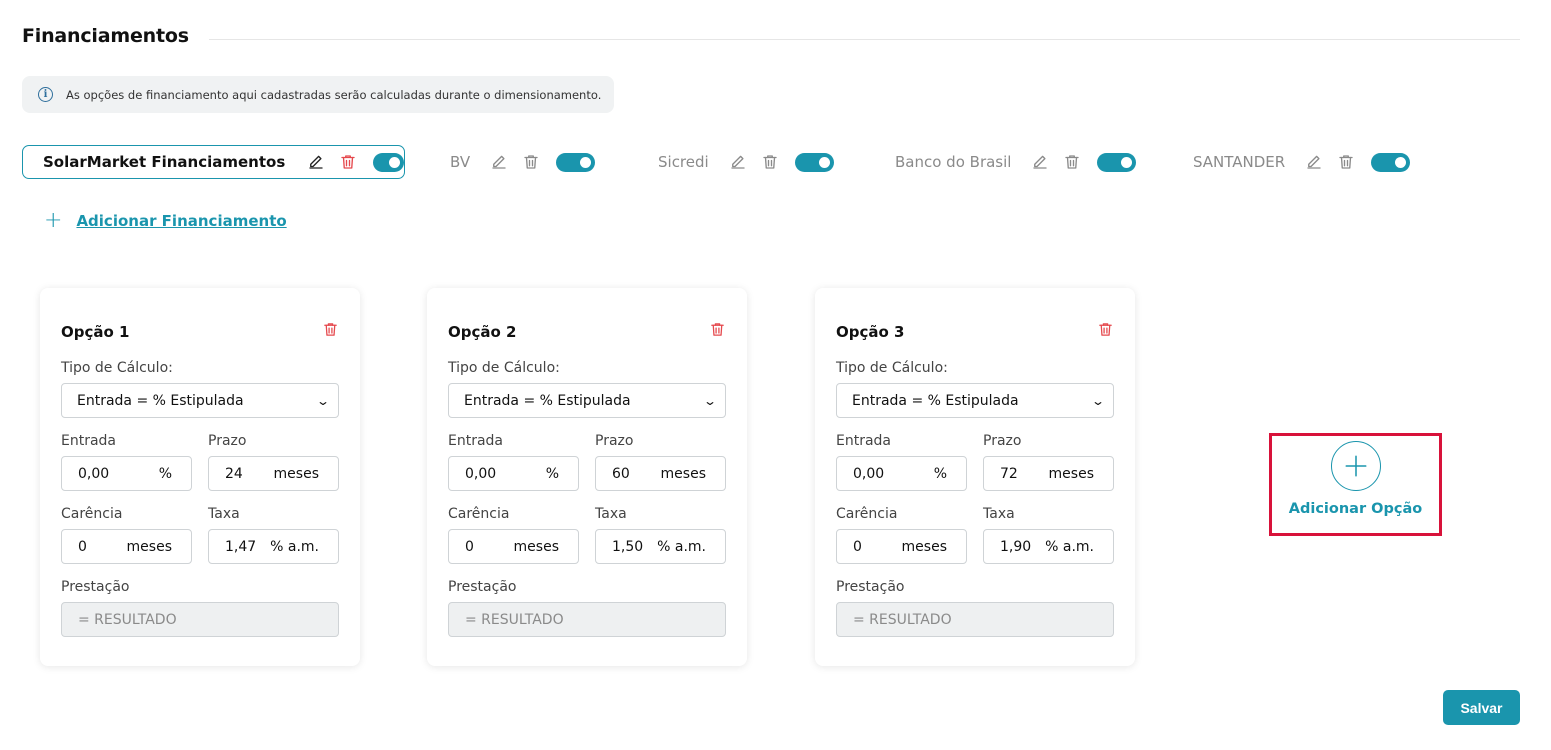 Image resolution: width=1551 pixels, height=750 pixels. I want to click on tab-name: SANTANDER, so click(1239, 162).